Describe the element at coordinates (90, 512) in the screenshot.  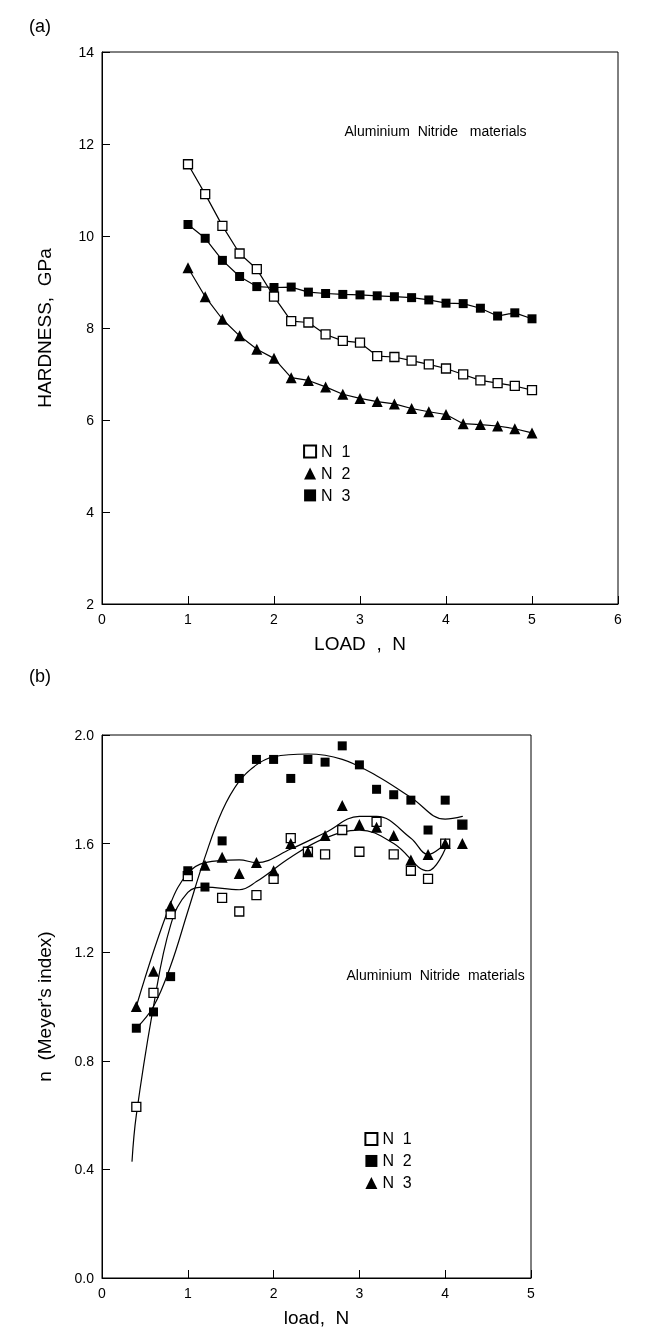
I see `y-tick-label: 4` at that location.